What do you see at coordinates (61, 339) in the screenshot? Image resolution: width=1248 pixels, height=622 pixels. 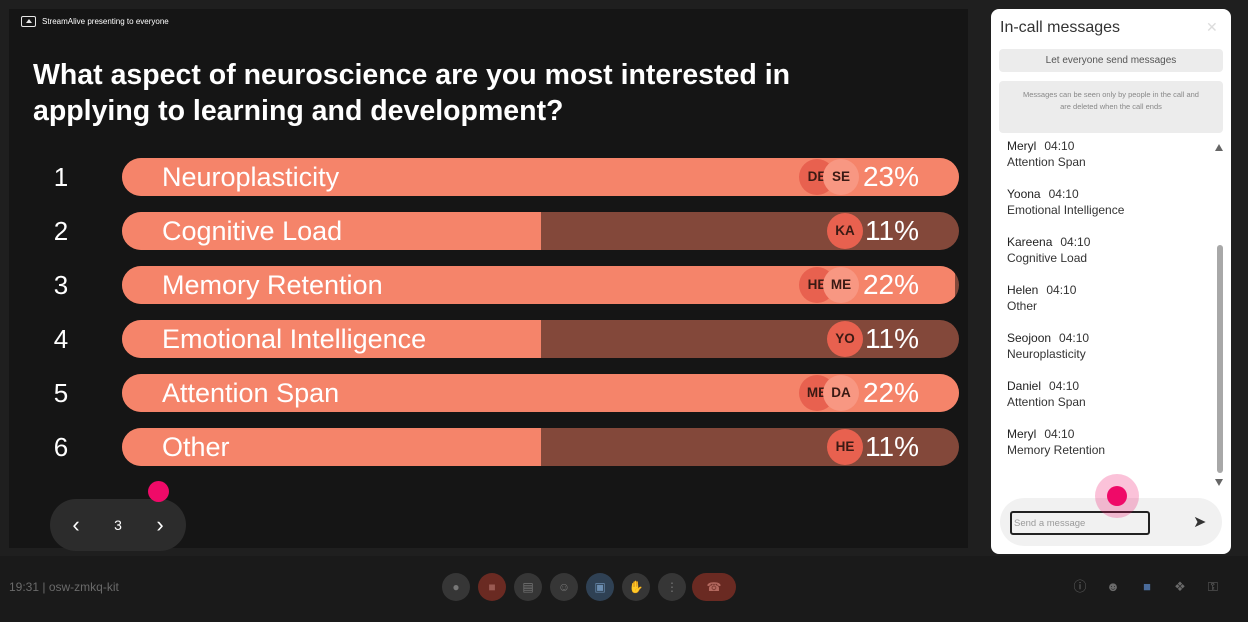 I see `poll-option-number: 4` at bounding box center [61, 339].